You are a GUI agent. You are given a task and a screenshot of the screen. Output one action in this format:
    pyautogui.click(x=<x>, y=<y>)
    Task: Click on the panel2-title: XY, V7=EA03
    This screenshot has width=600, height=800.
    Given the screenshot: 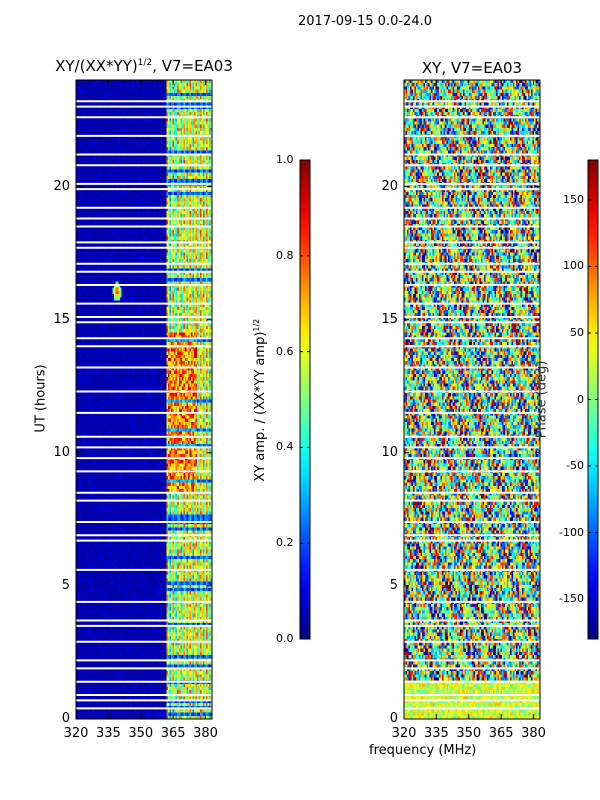 What is the action you would take?
    pyautogui.click(x=472, y=68)
    